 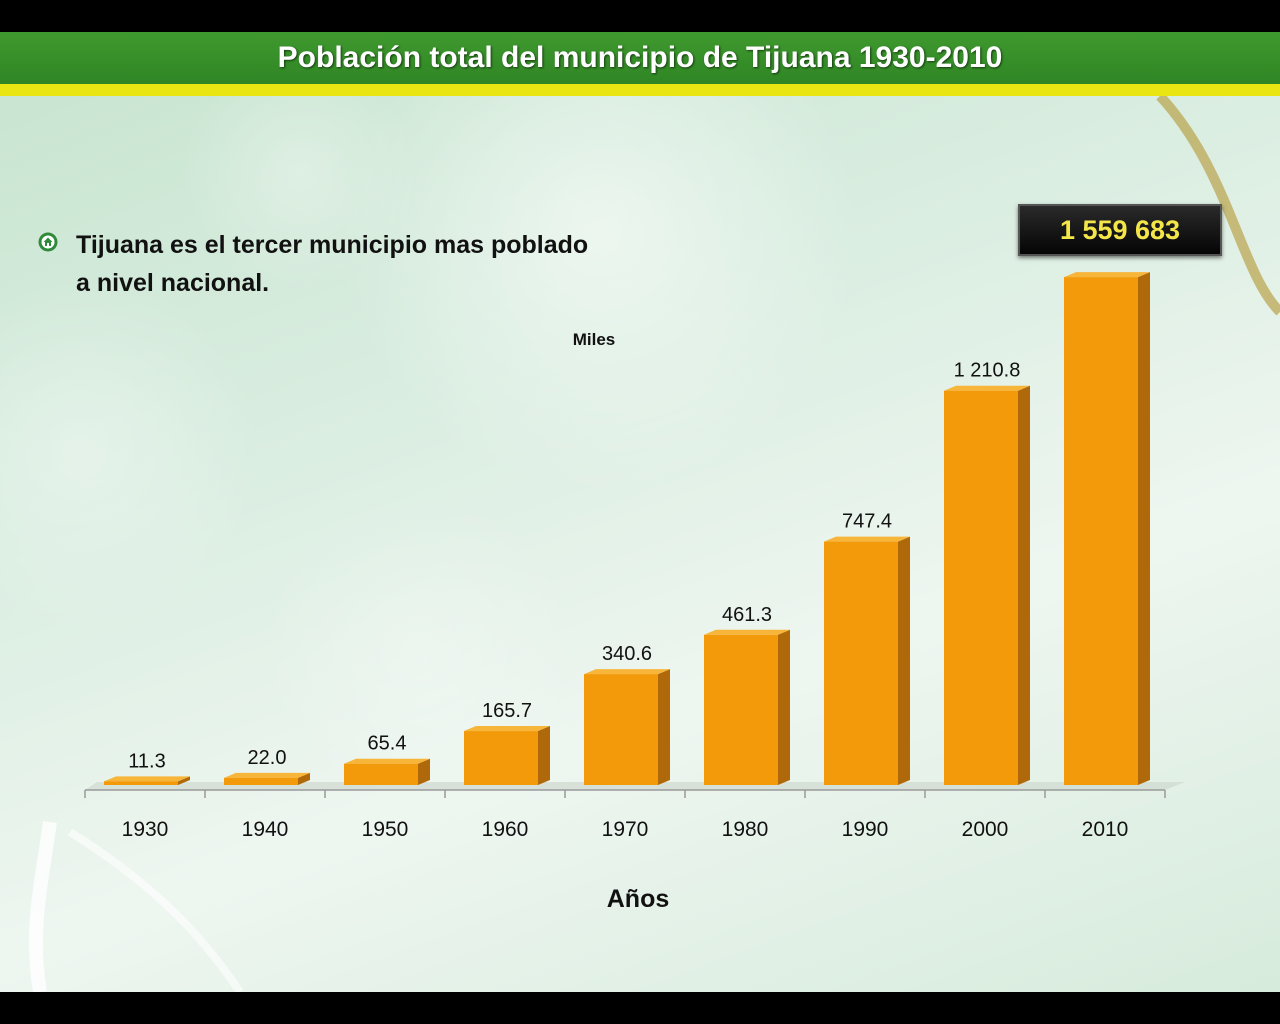 I want to click on x-tick-label-1930: 1930, so click(x=145, y=829).